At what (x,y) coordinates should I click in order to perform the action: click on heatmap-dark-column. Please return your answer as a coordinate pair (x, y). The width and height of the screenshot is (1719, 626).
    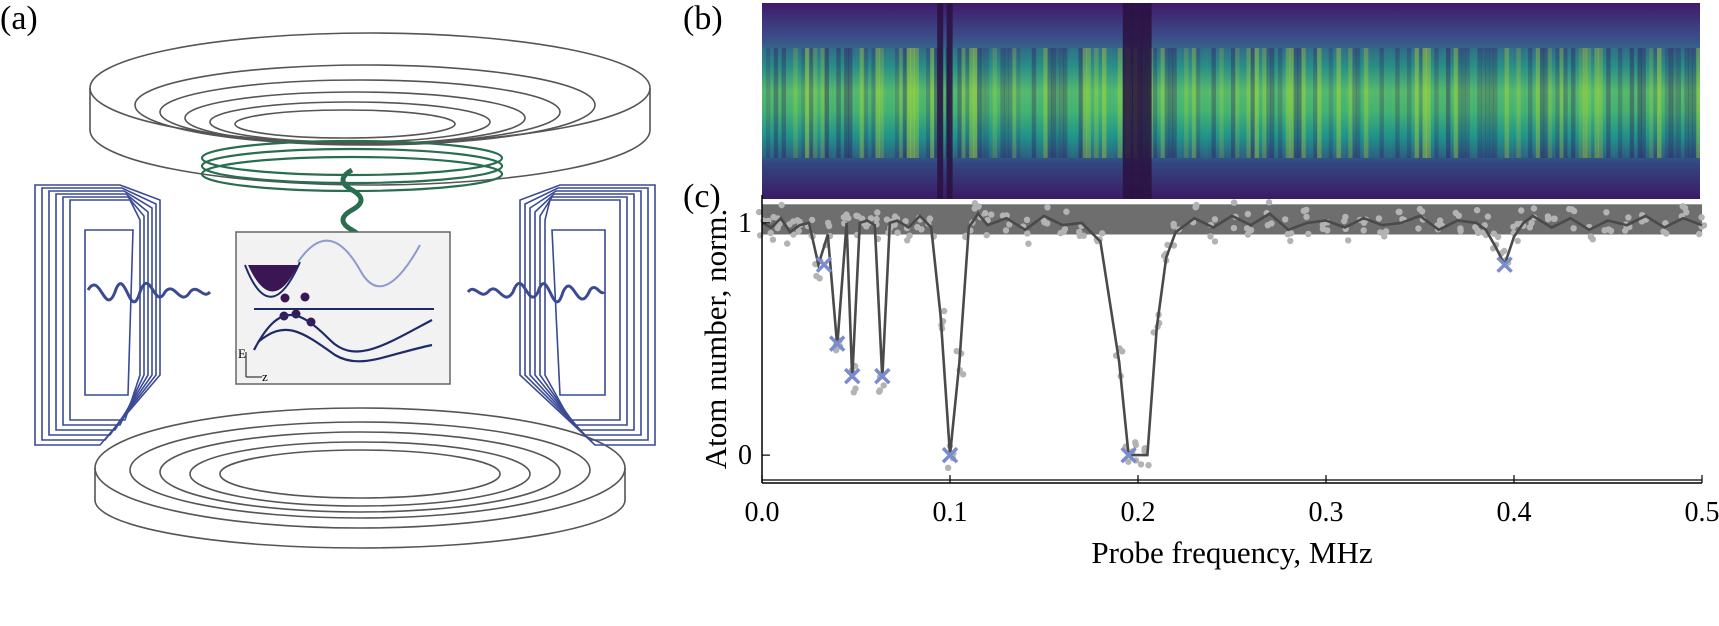
    Looking at the image, I should click on (949, 101).